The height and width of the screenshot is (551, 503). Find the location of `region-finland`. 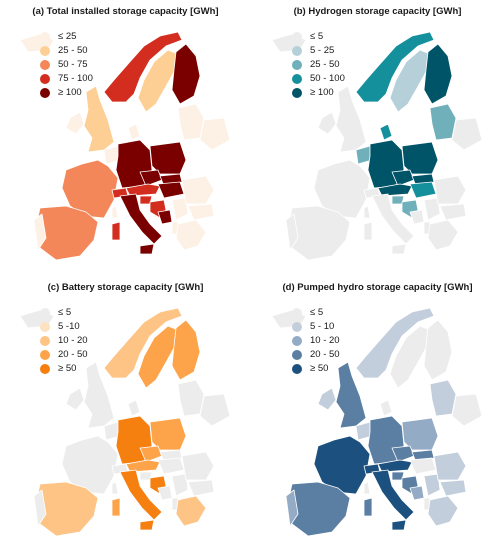

region-finland is located at coordinates (186, 350).